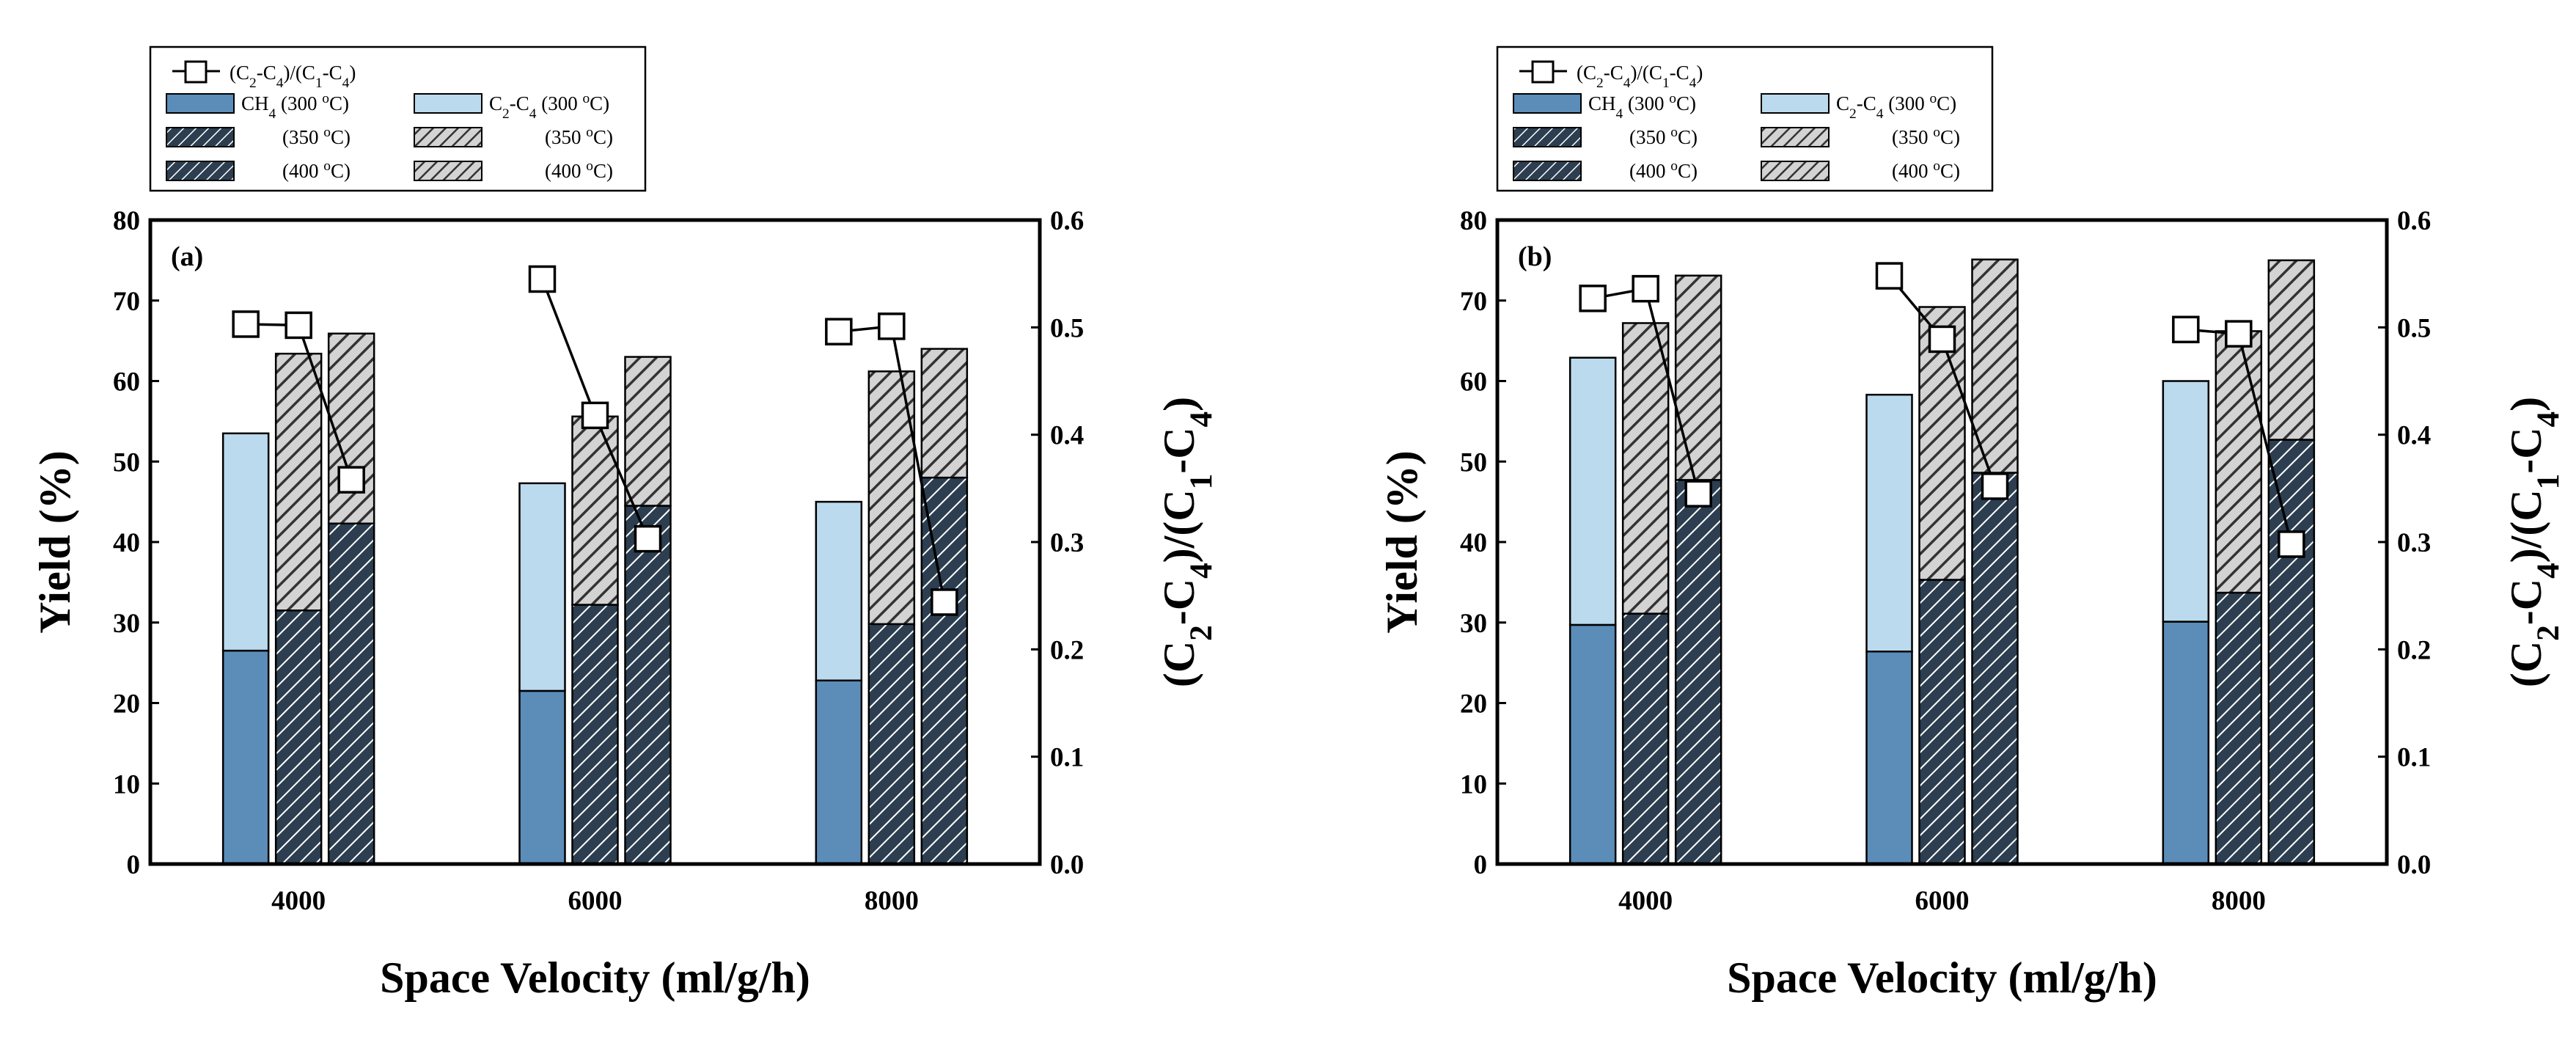 This screenshot has width=2576, height=1054. I want to click on xtick-label: 6000, so click(595, 901).